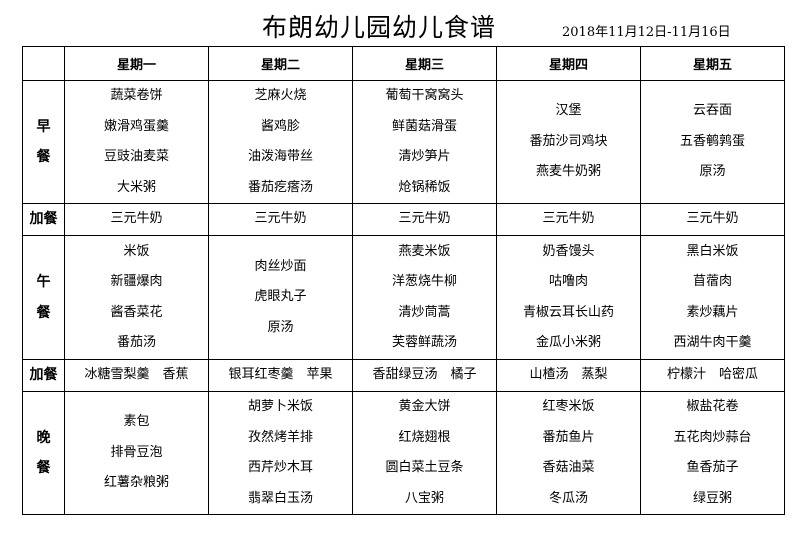  What do you see at coordinates (136, 156) in the screenshot?
I see `dish-item: 豆豉油麦菜` at bounding box center [136, 156].